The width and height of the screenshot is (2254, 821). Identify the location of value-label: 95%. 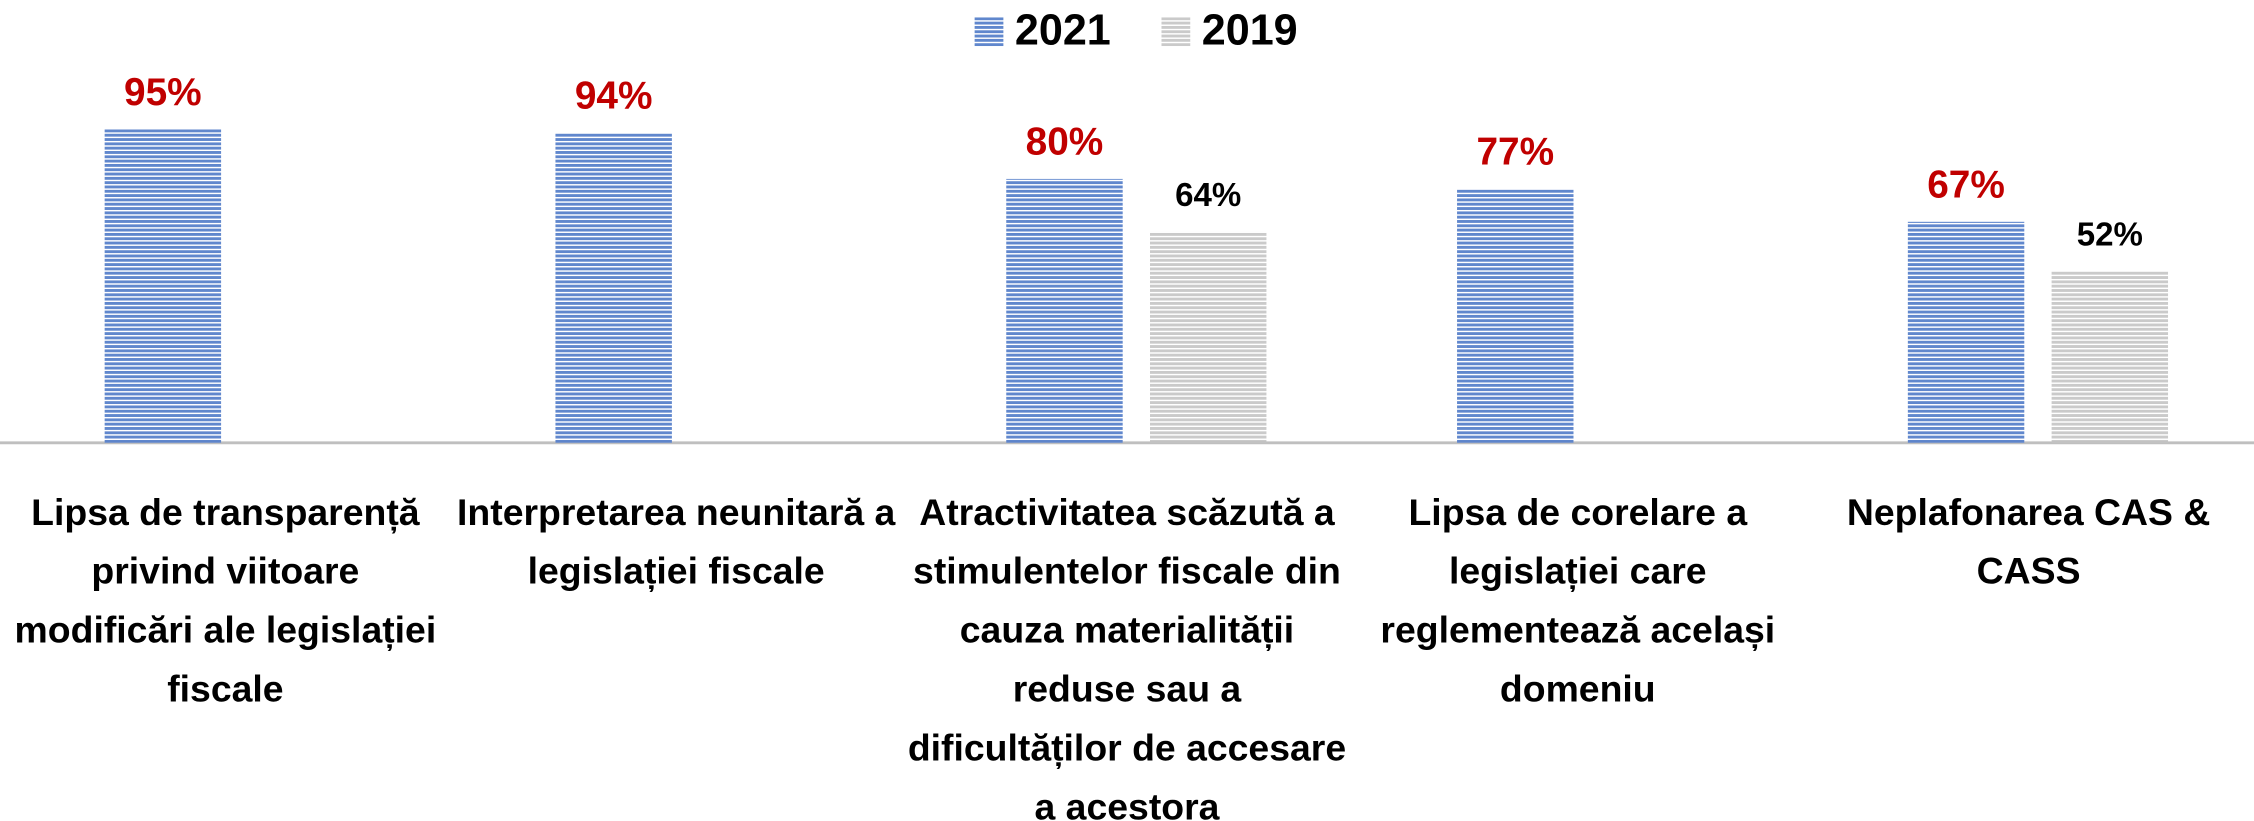
(163, 92).